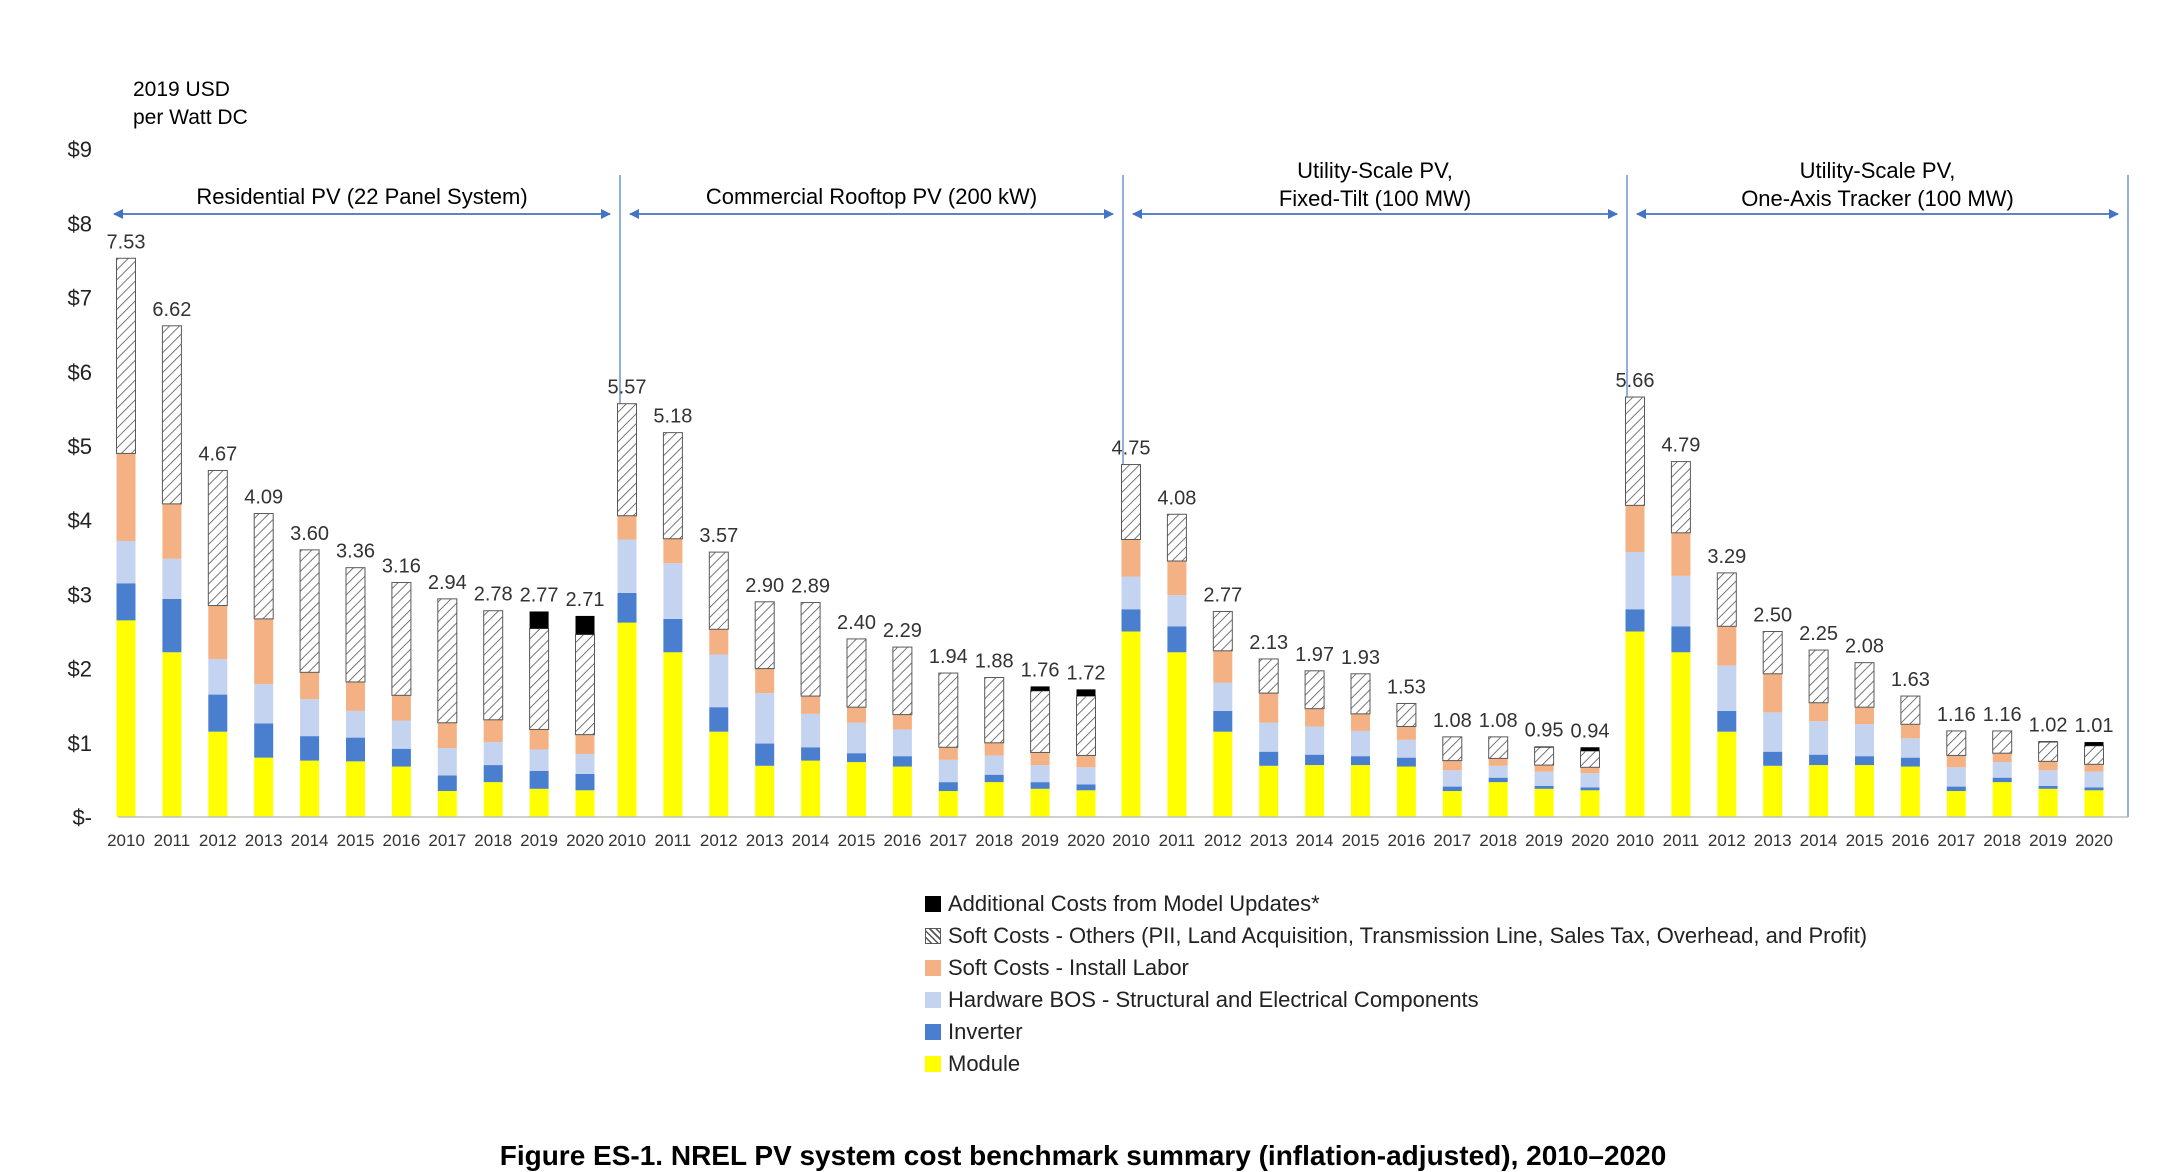  What do you see at coordinates (401, 567) in the screenshot?
I see `bar-total-label: 3.16` at bounding box center [401, 567].